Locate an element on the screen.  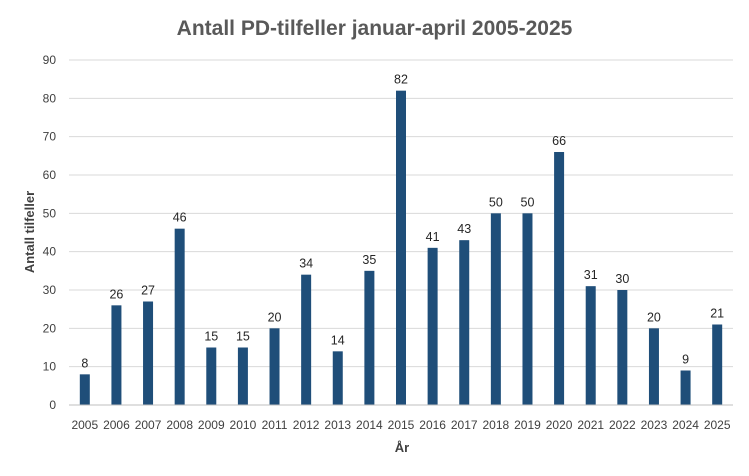
x-tick-label-2017: 2017 is located at coordinates (464, 425).